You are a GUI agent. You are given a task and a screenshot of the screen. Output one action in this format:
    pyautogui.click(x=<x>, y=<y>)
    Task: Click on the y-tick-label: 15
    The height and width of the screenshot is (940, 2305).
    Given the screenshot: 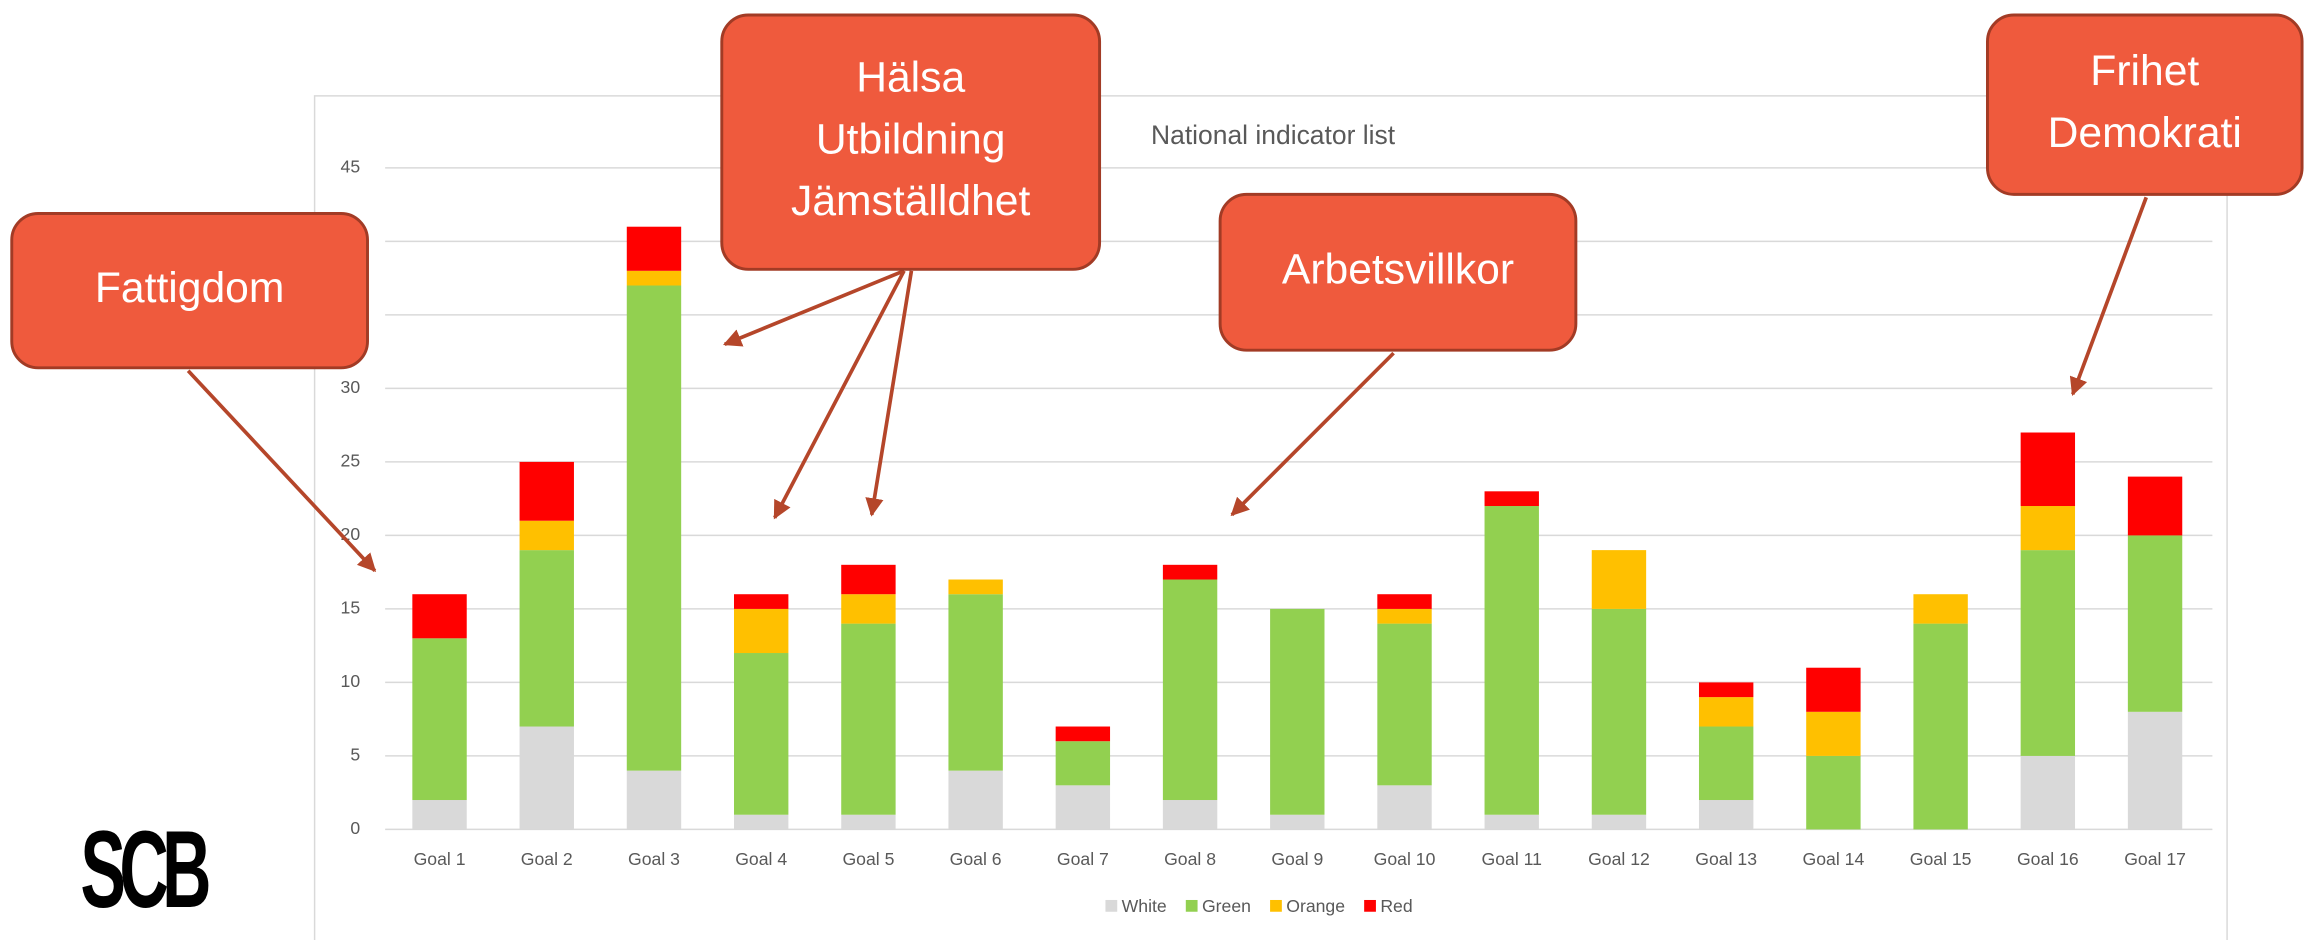 What is the action you would take?
    pyautogui.click(x=351, y=608)
    